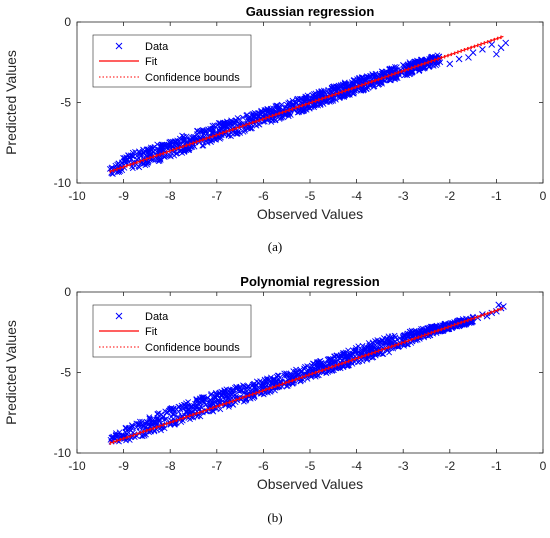  Describe the element at coordinates (263, 466) in the screenshot. I see `x-tick-label: -6` at that location.